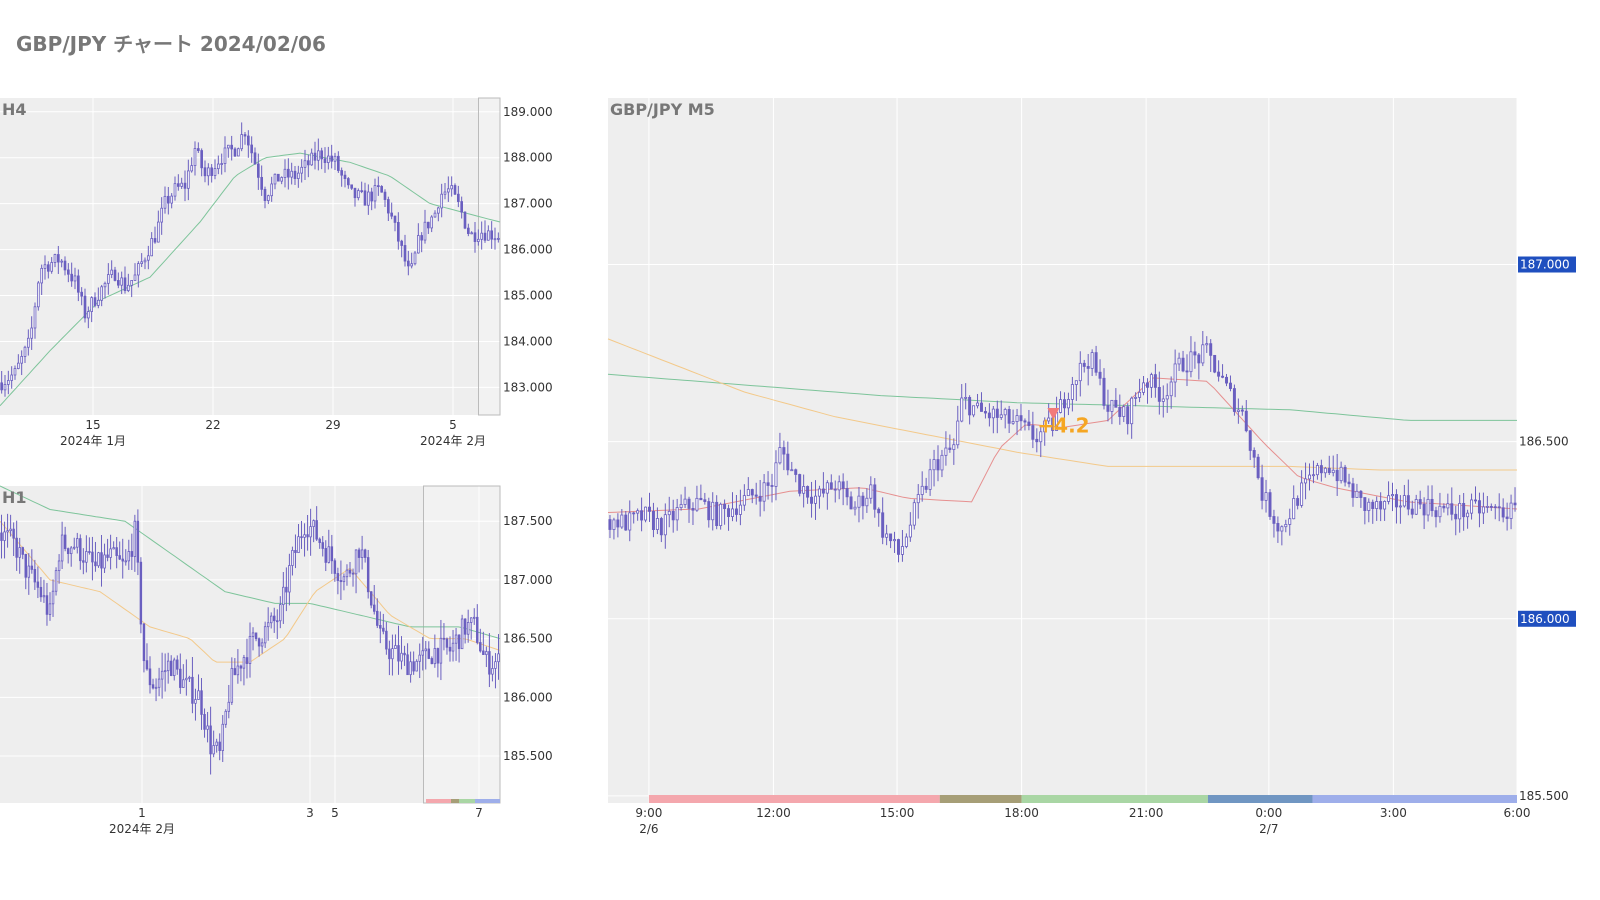 The image size is (1600, 900). Describe the element at coordinates (1545, 619) in the screenshot. I see `price-tag-label: 186.000` at that location.